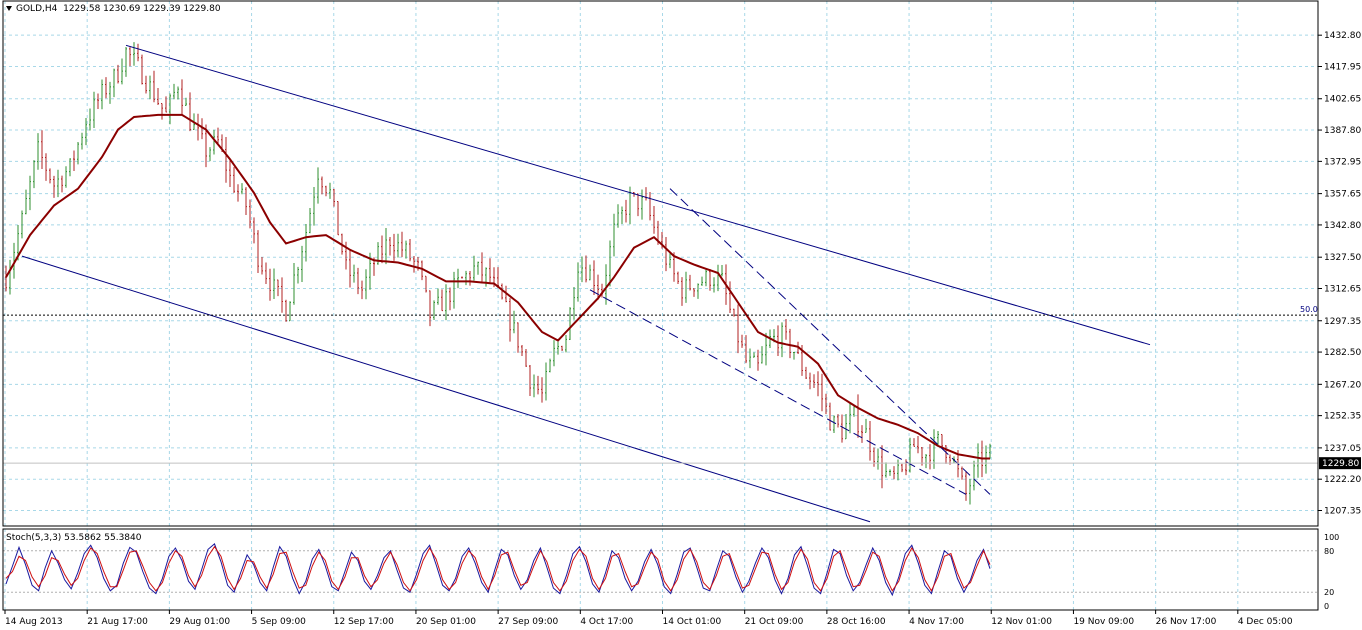 The image size is (1362, 630). Describe the element at coordinates (1326, 606) in the screenshot. I see `stoch-y-label: 0` at that location.